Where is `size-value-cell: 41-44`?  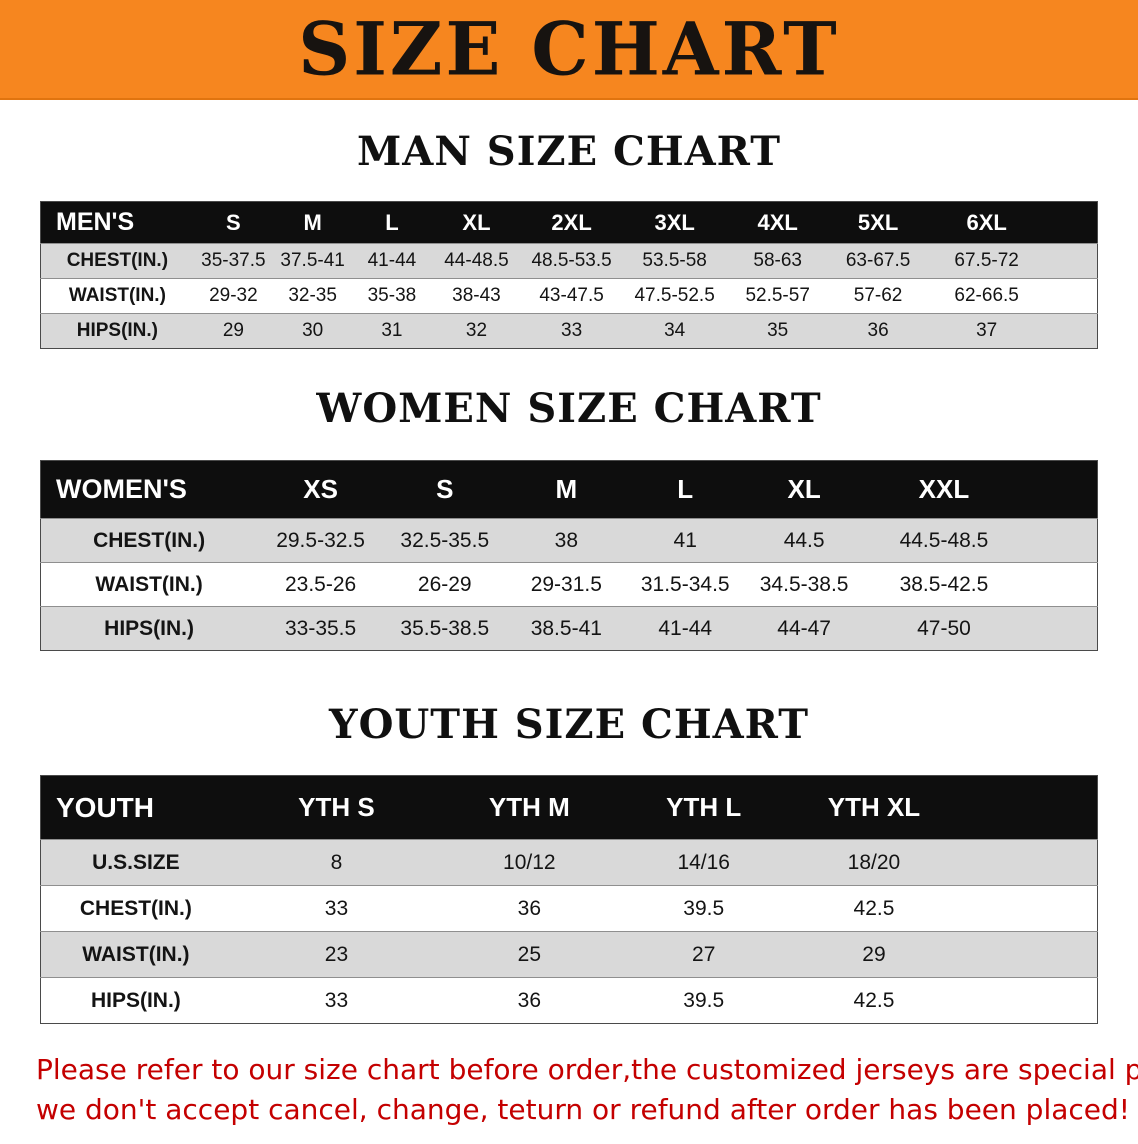 size-value-cell: 41-44 is located at coordinates (685, 628).